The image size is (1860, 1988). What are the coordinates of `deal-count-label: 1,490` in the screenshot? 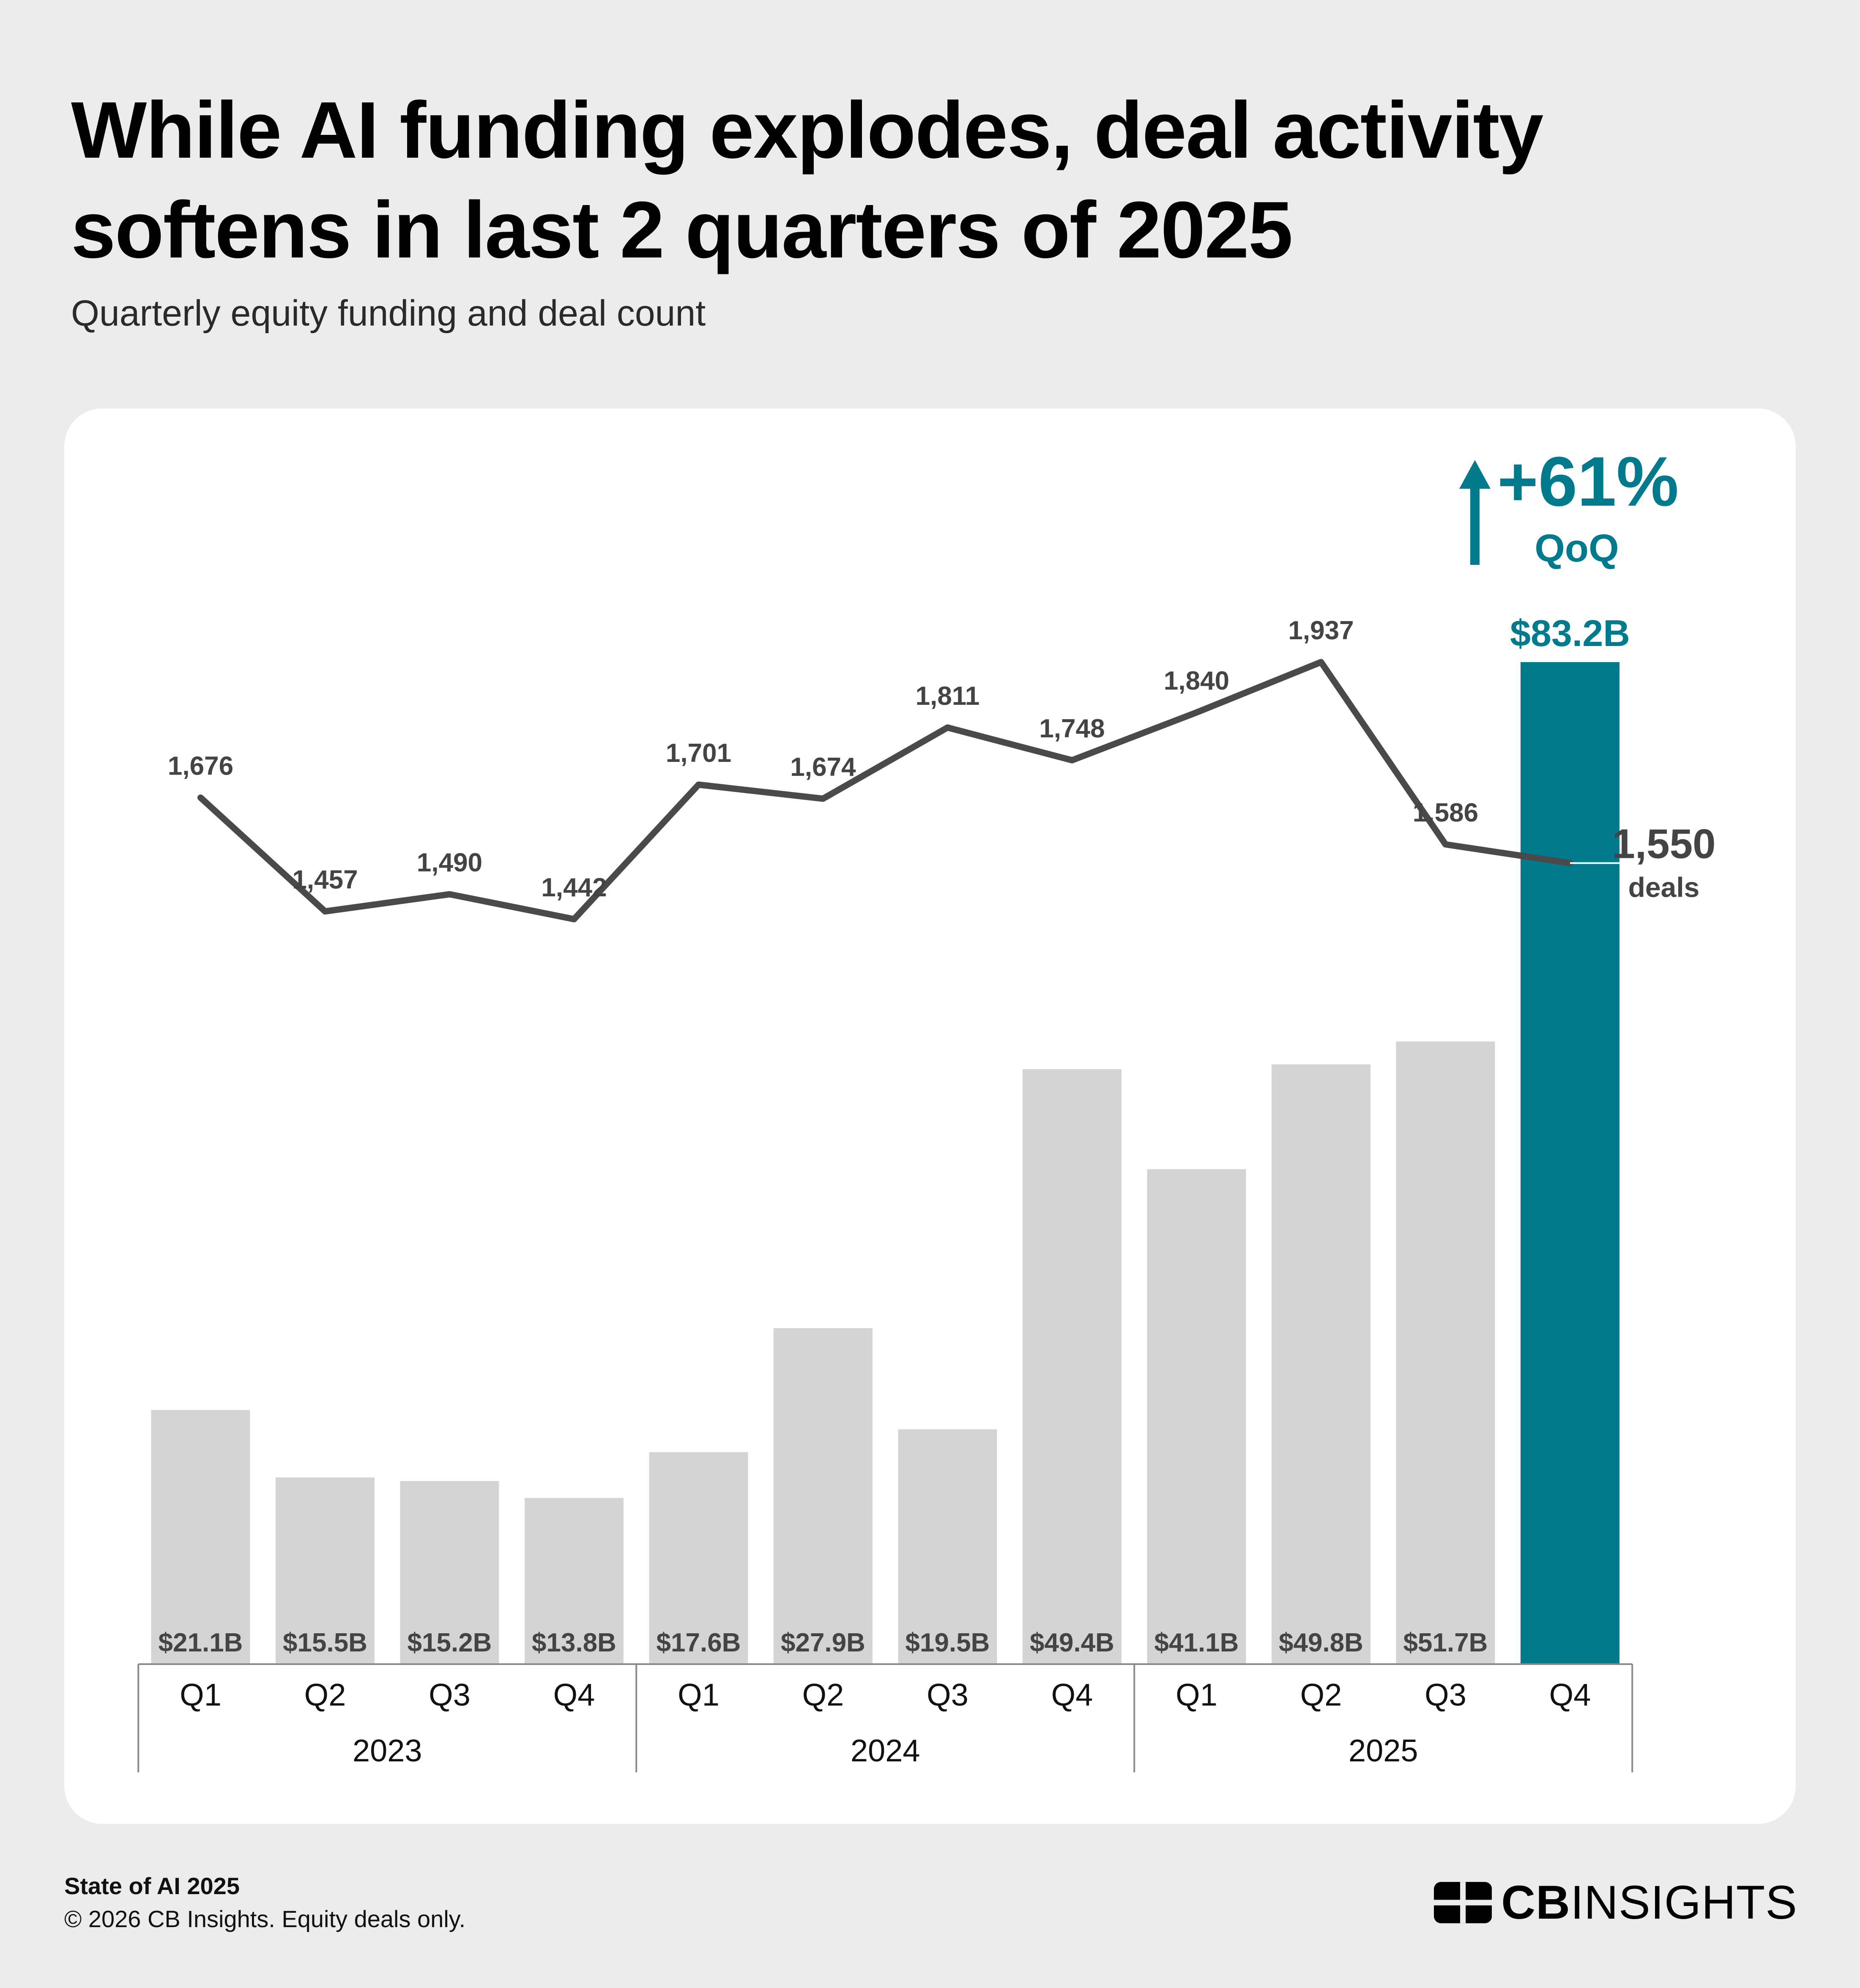 It's located at (450, 862).